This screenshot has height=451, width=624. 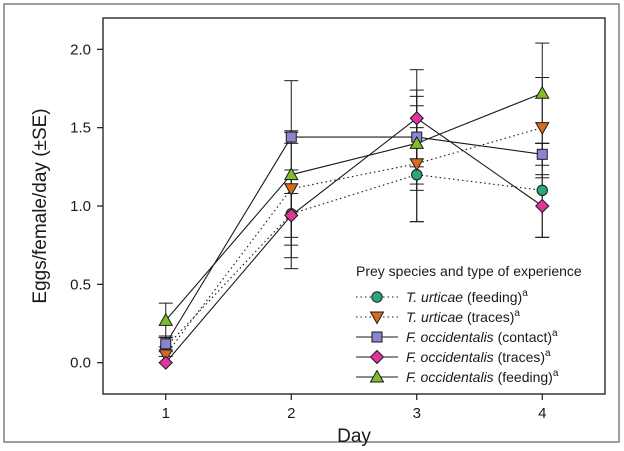 I want to click on x-tick-label: 3, so click(x=417, y=413).